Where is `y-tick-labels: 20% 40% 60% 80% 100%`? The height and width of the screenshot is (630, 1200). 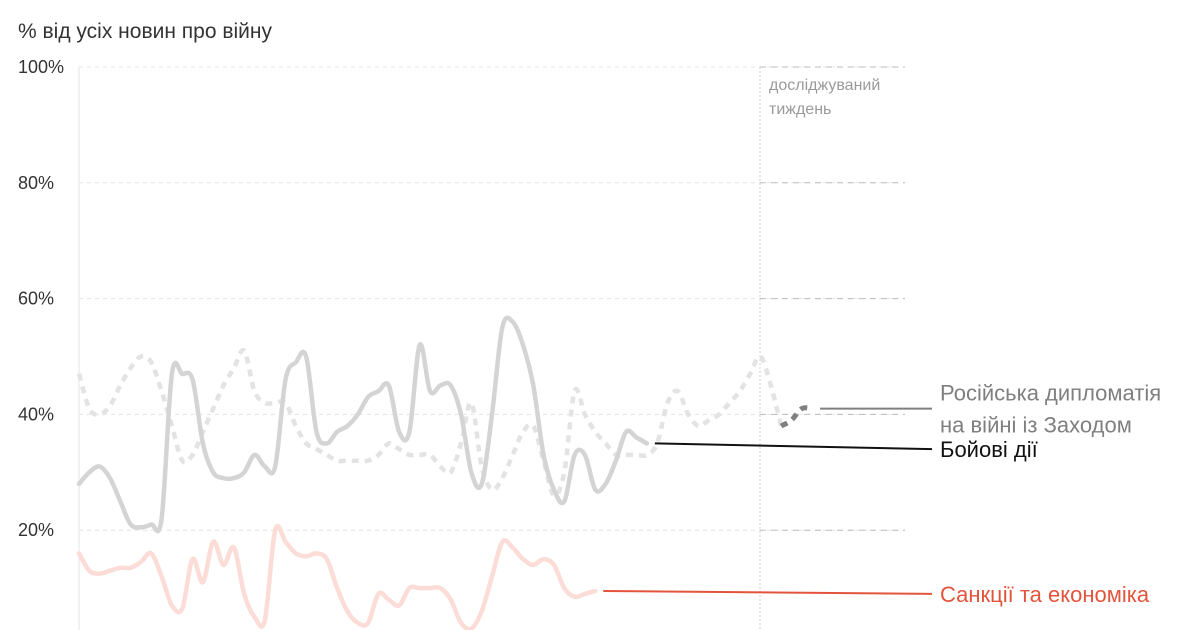
y-tick-labels: 20% 40% 60% 80% 100% is located at coordinates (41, 298).